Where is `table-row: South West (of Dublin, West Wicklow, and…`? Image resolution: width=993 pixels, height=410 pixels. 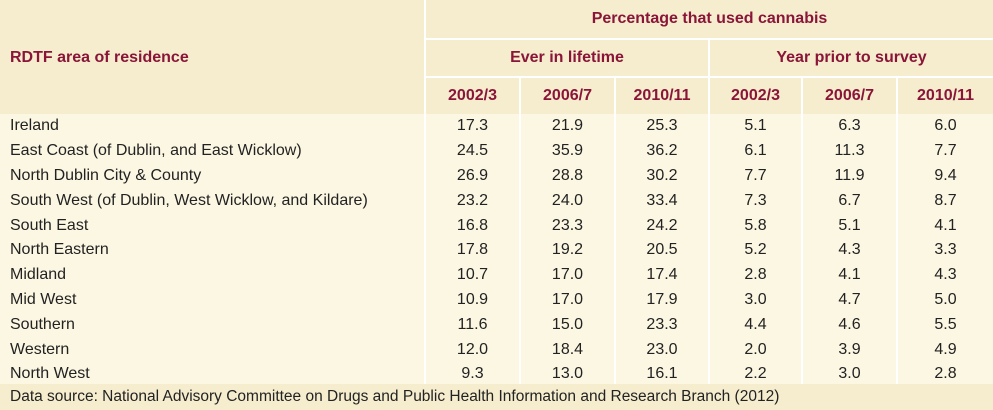
table-row: South West (of Dublin, West Wicklow, and… is located at coordinates (496, 201).